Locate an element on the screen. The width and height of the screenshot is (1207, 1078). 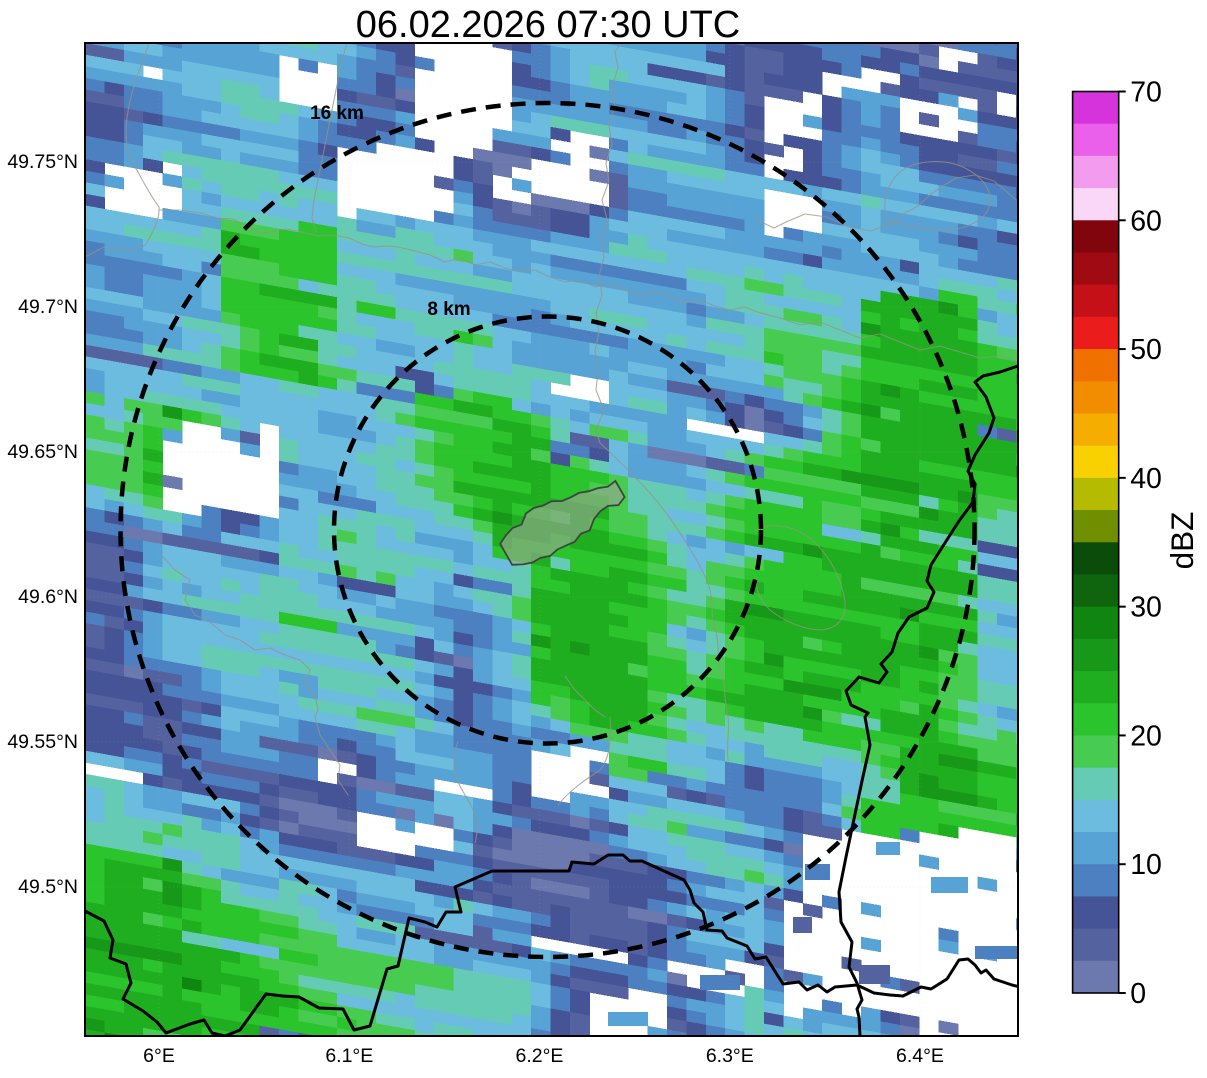
svg-text: 30 is located at coordinates (1146, 608).